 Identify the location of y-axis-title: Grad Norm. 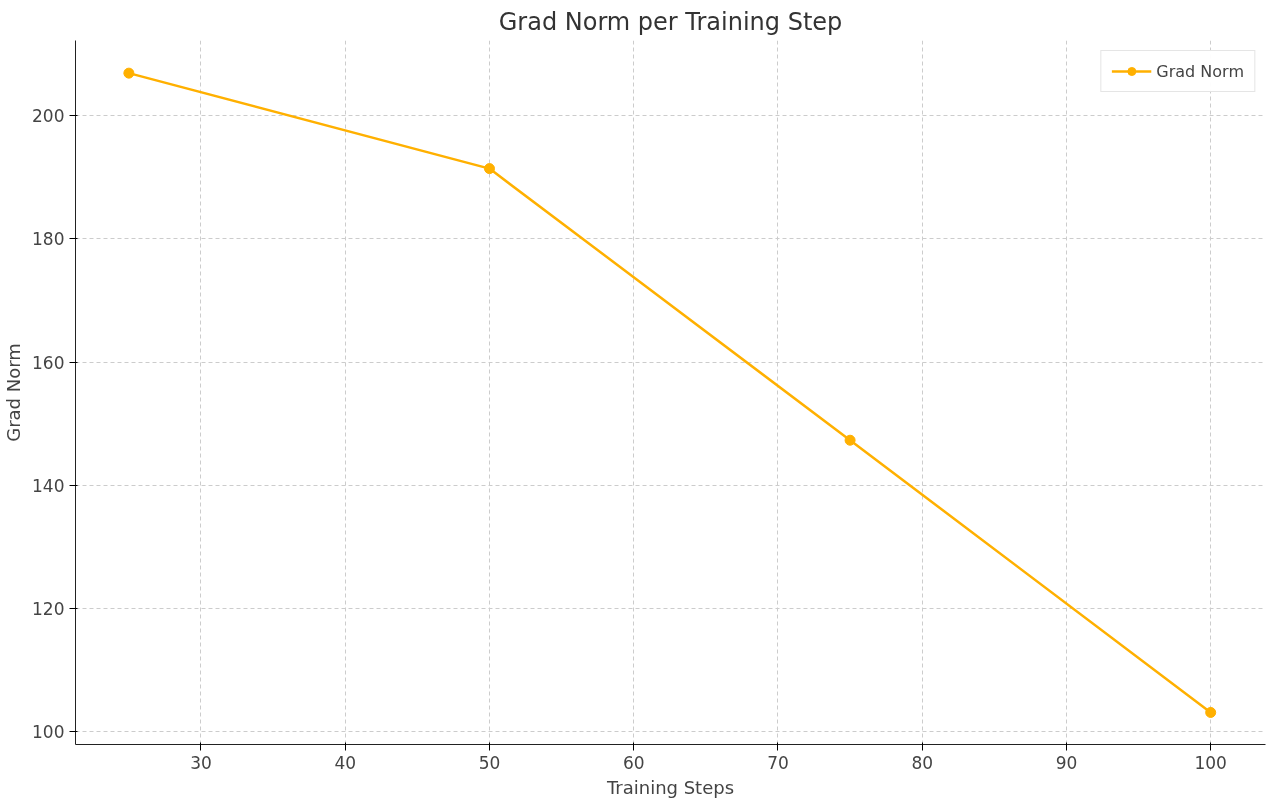
(14, 392).